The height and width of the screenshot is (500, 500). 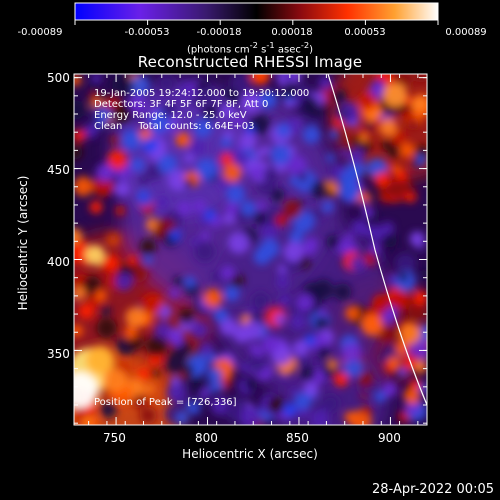 What do you see at coordinates (58, 262) in the screenshot?
I see `y-tick-label: 400` at bounding box center [58, 262].